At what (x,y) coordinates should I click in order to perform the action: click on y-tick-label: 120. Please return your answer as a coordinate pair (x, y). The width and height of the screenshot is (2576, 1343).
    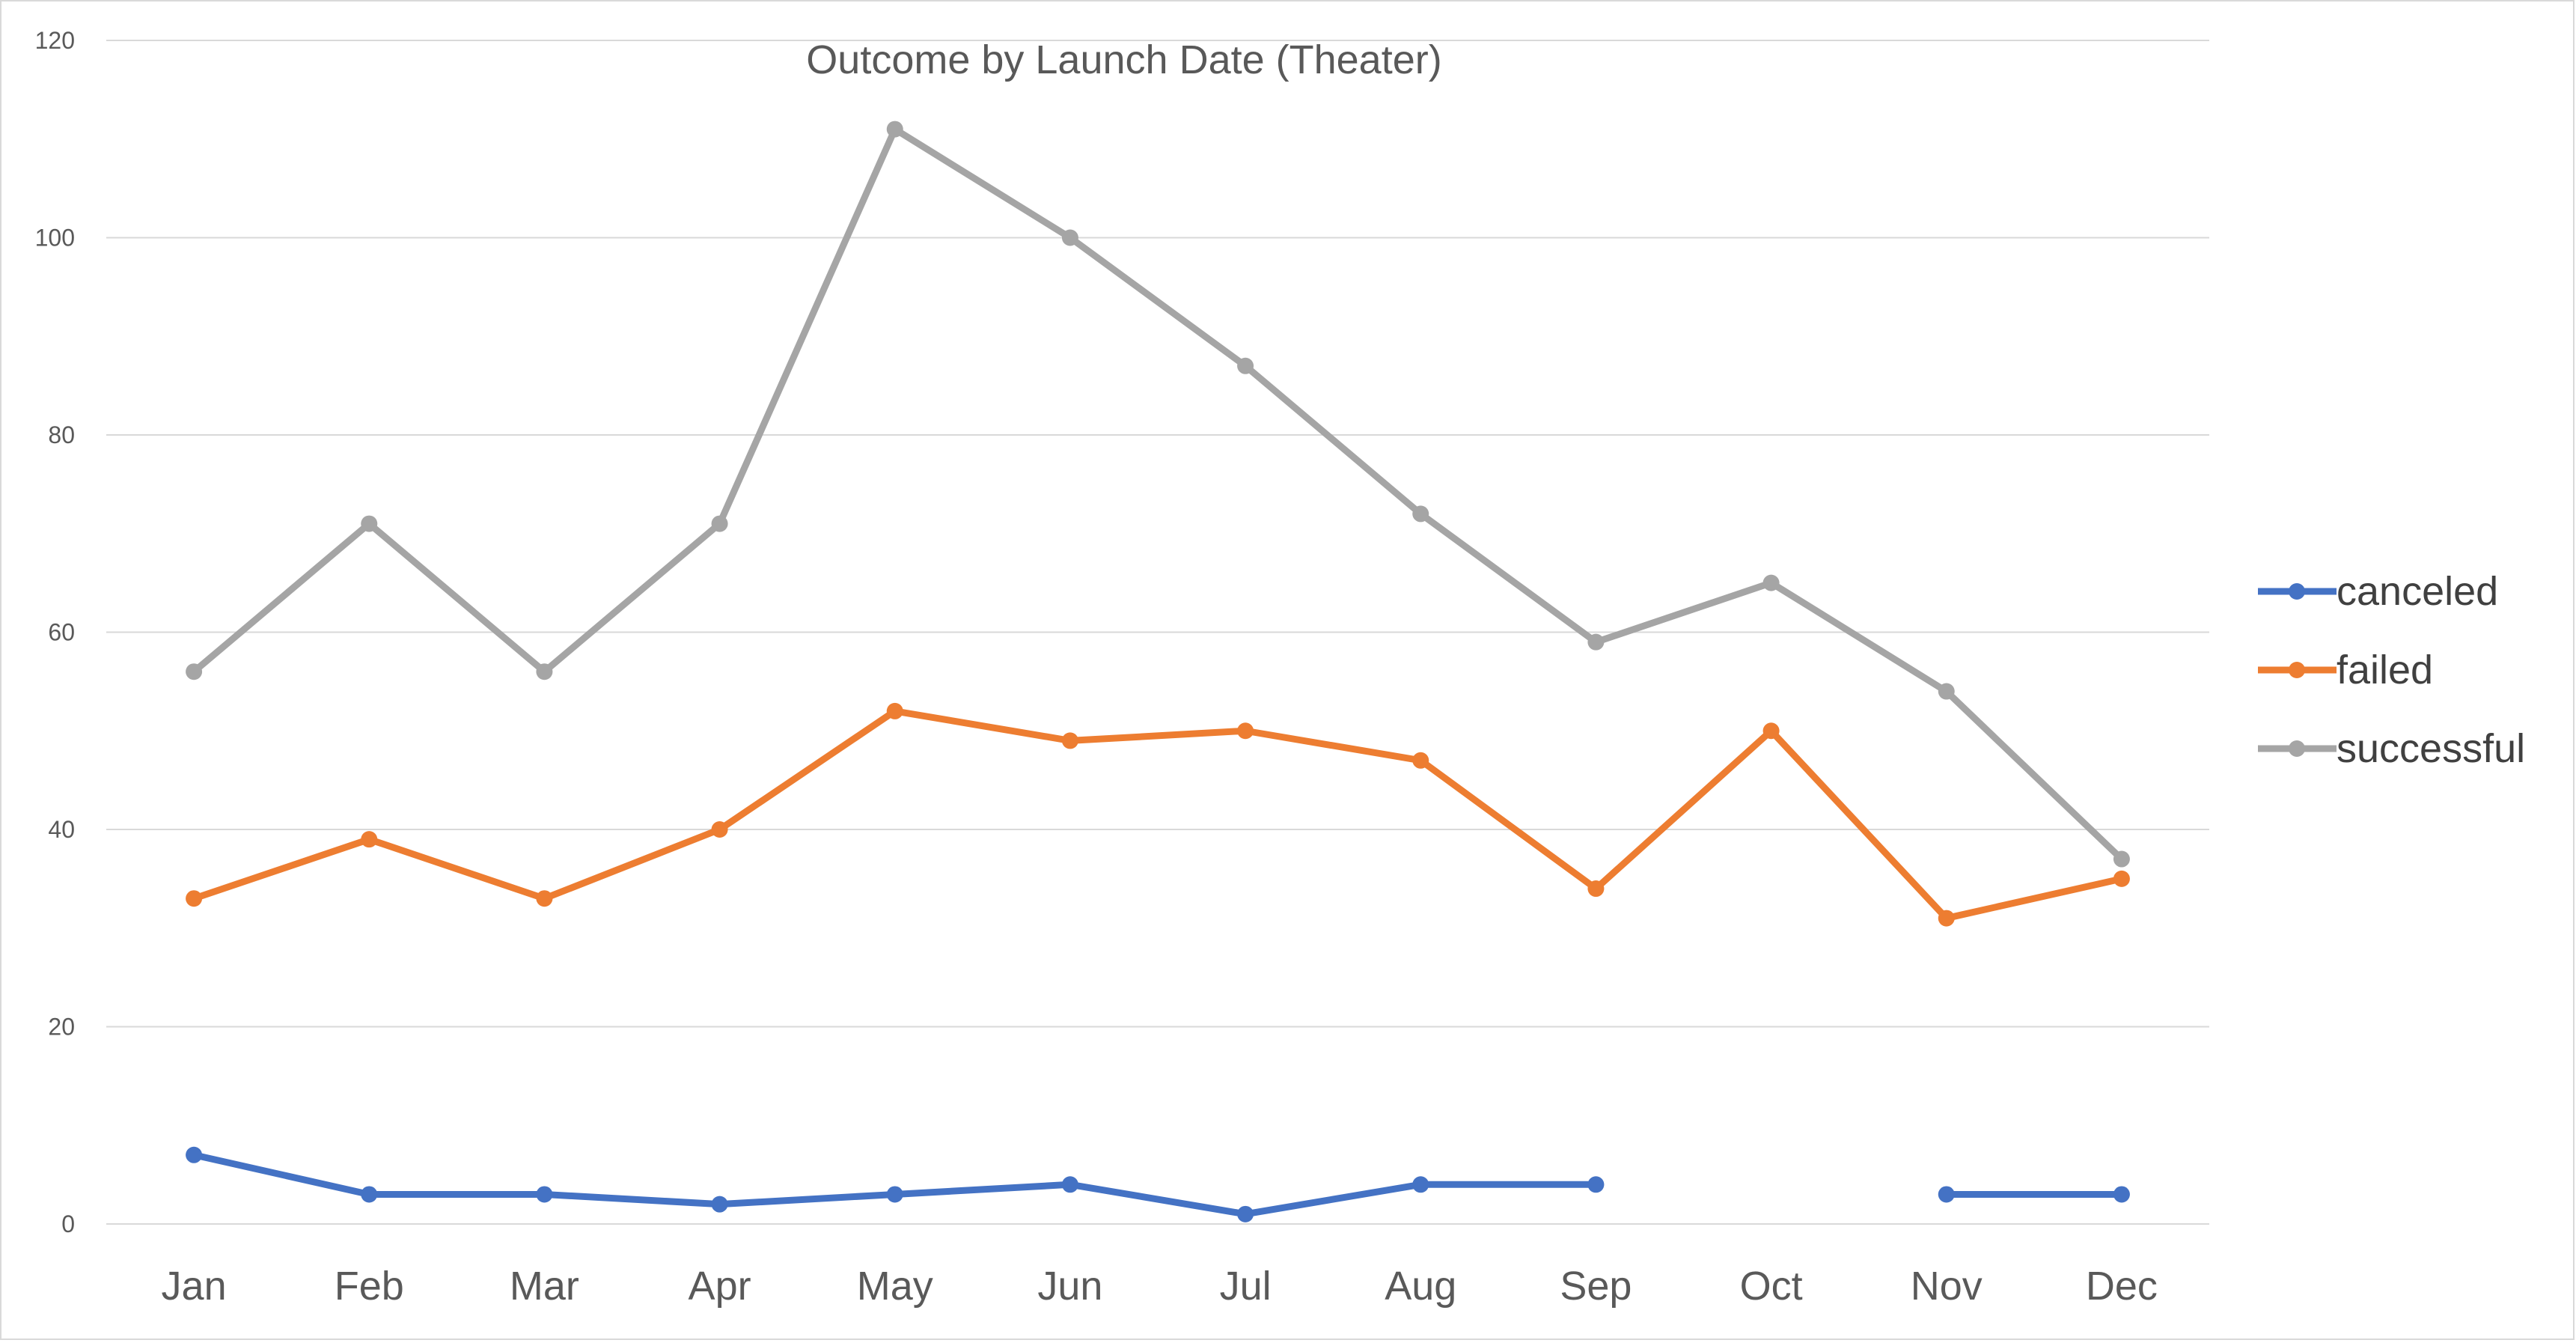
    Looking at the image, I should click on (55, 40).